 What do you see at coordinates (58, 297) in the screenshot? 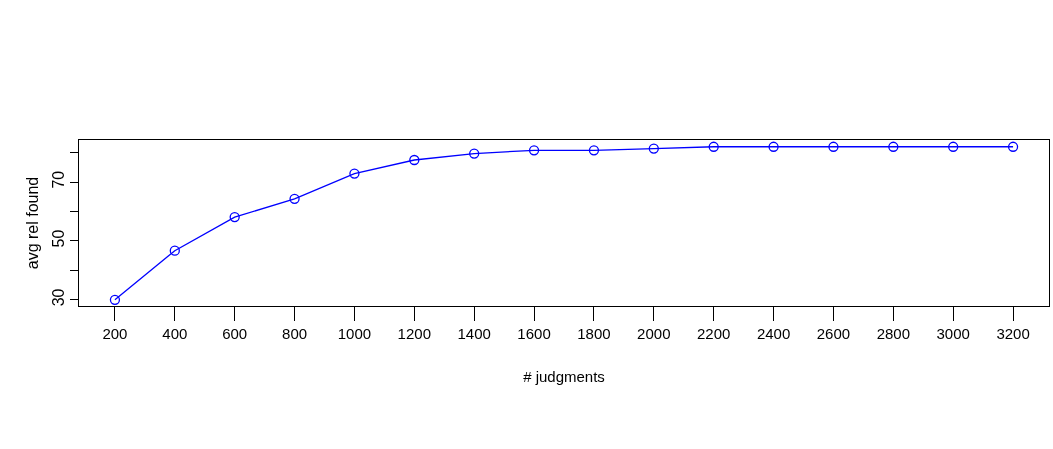
I see `y-tick-label: 30` at bounding box center [58, 297].